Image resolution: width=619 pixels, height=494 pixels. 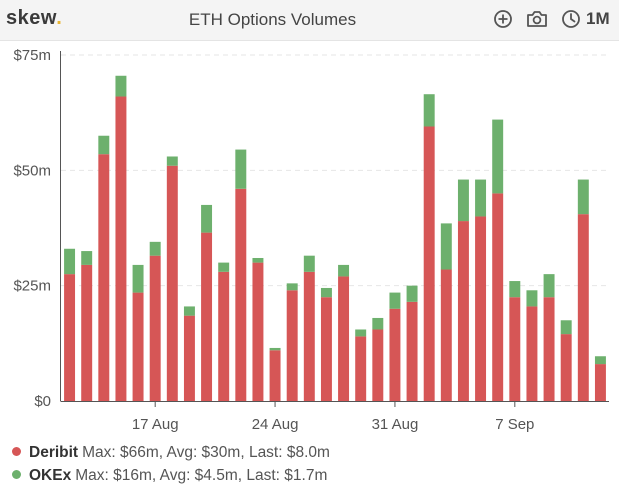 What do you see at coordinates (54, 452) in the screenshot?
I see `legend-series-name: Deribit` at bounding box center [54, 452].